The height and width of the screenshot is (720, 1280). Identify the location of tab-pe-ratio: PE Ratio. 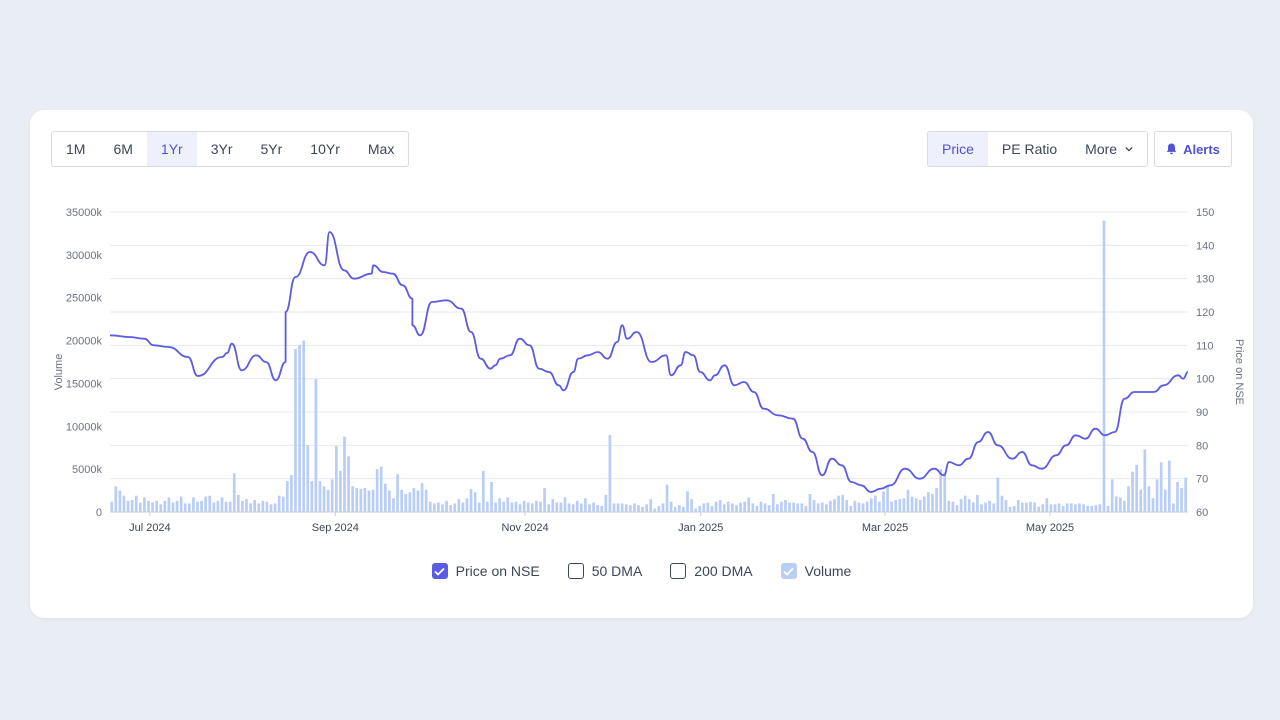
(1029, 149).